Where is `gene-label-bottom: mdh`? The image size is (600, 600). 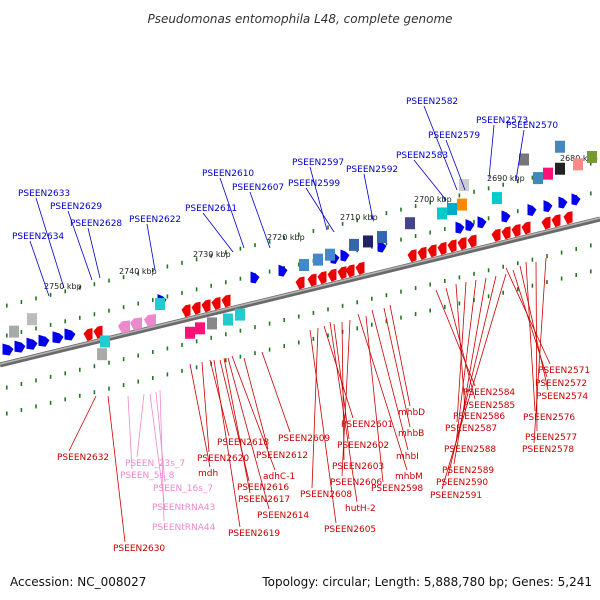
gene-label-bottom: mdh is located at coordinates (208, 474).